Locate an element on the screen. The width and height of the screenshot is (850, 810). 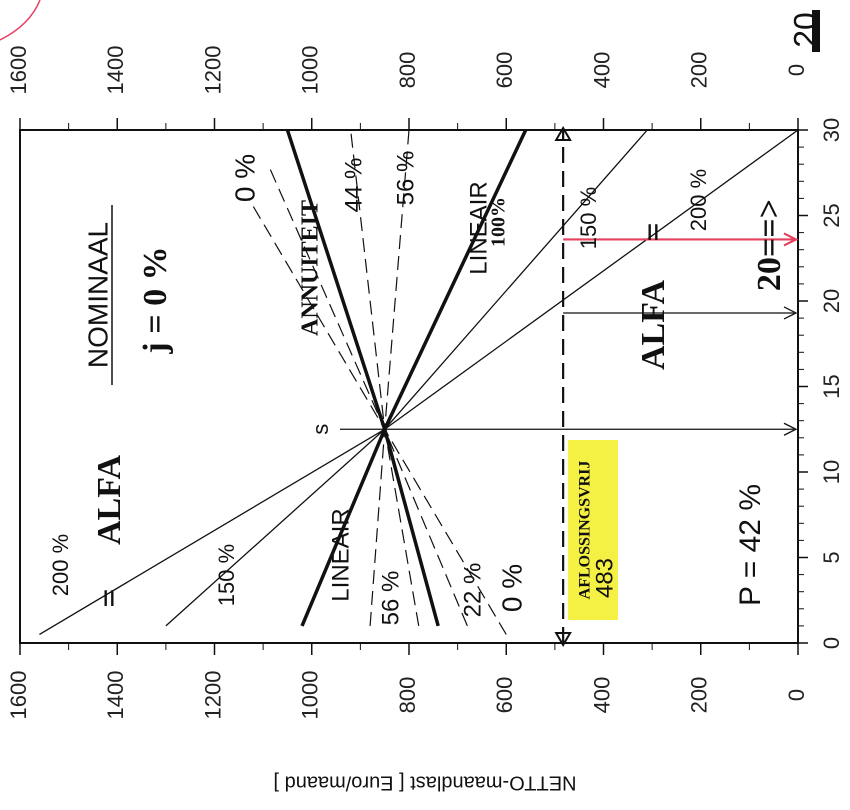
aflossingsvrij-label: AFLOSSINGSVRIJ is located at coordinates (585, 530).